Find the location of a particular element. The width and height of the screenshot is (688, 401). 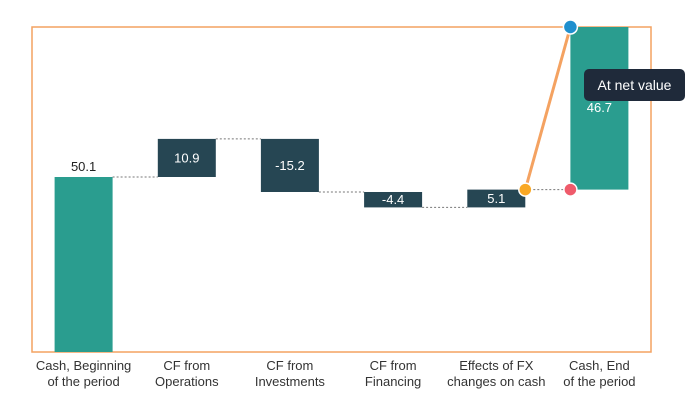

value-label-2: -15.2 is located at coordinates (290, 165).